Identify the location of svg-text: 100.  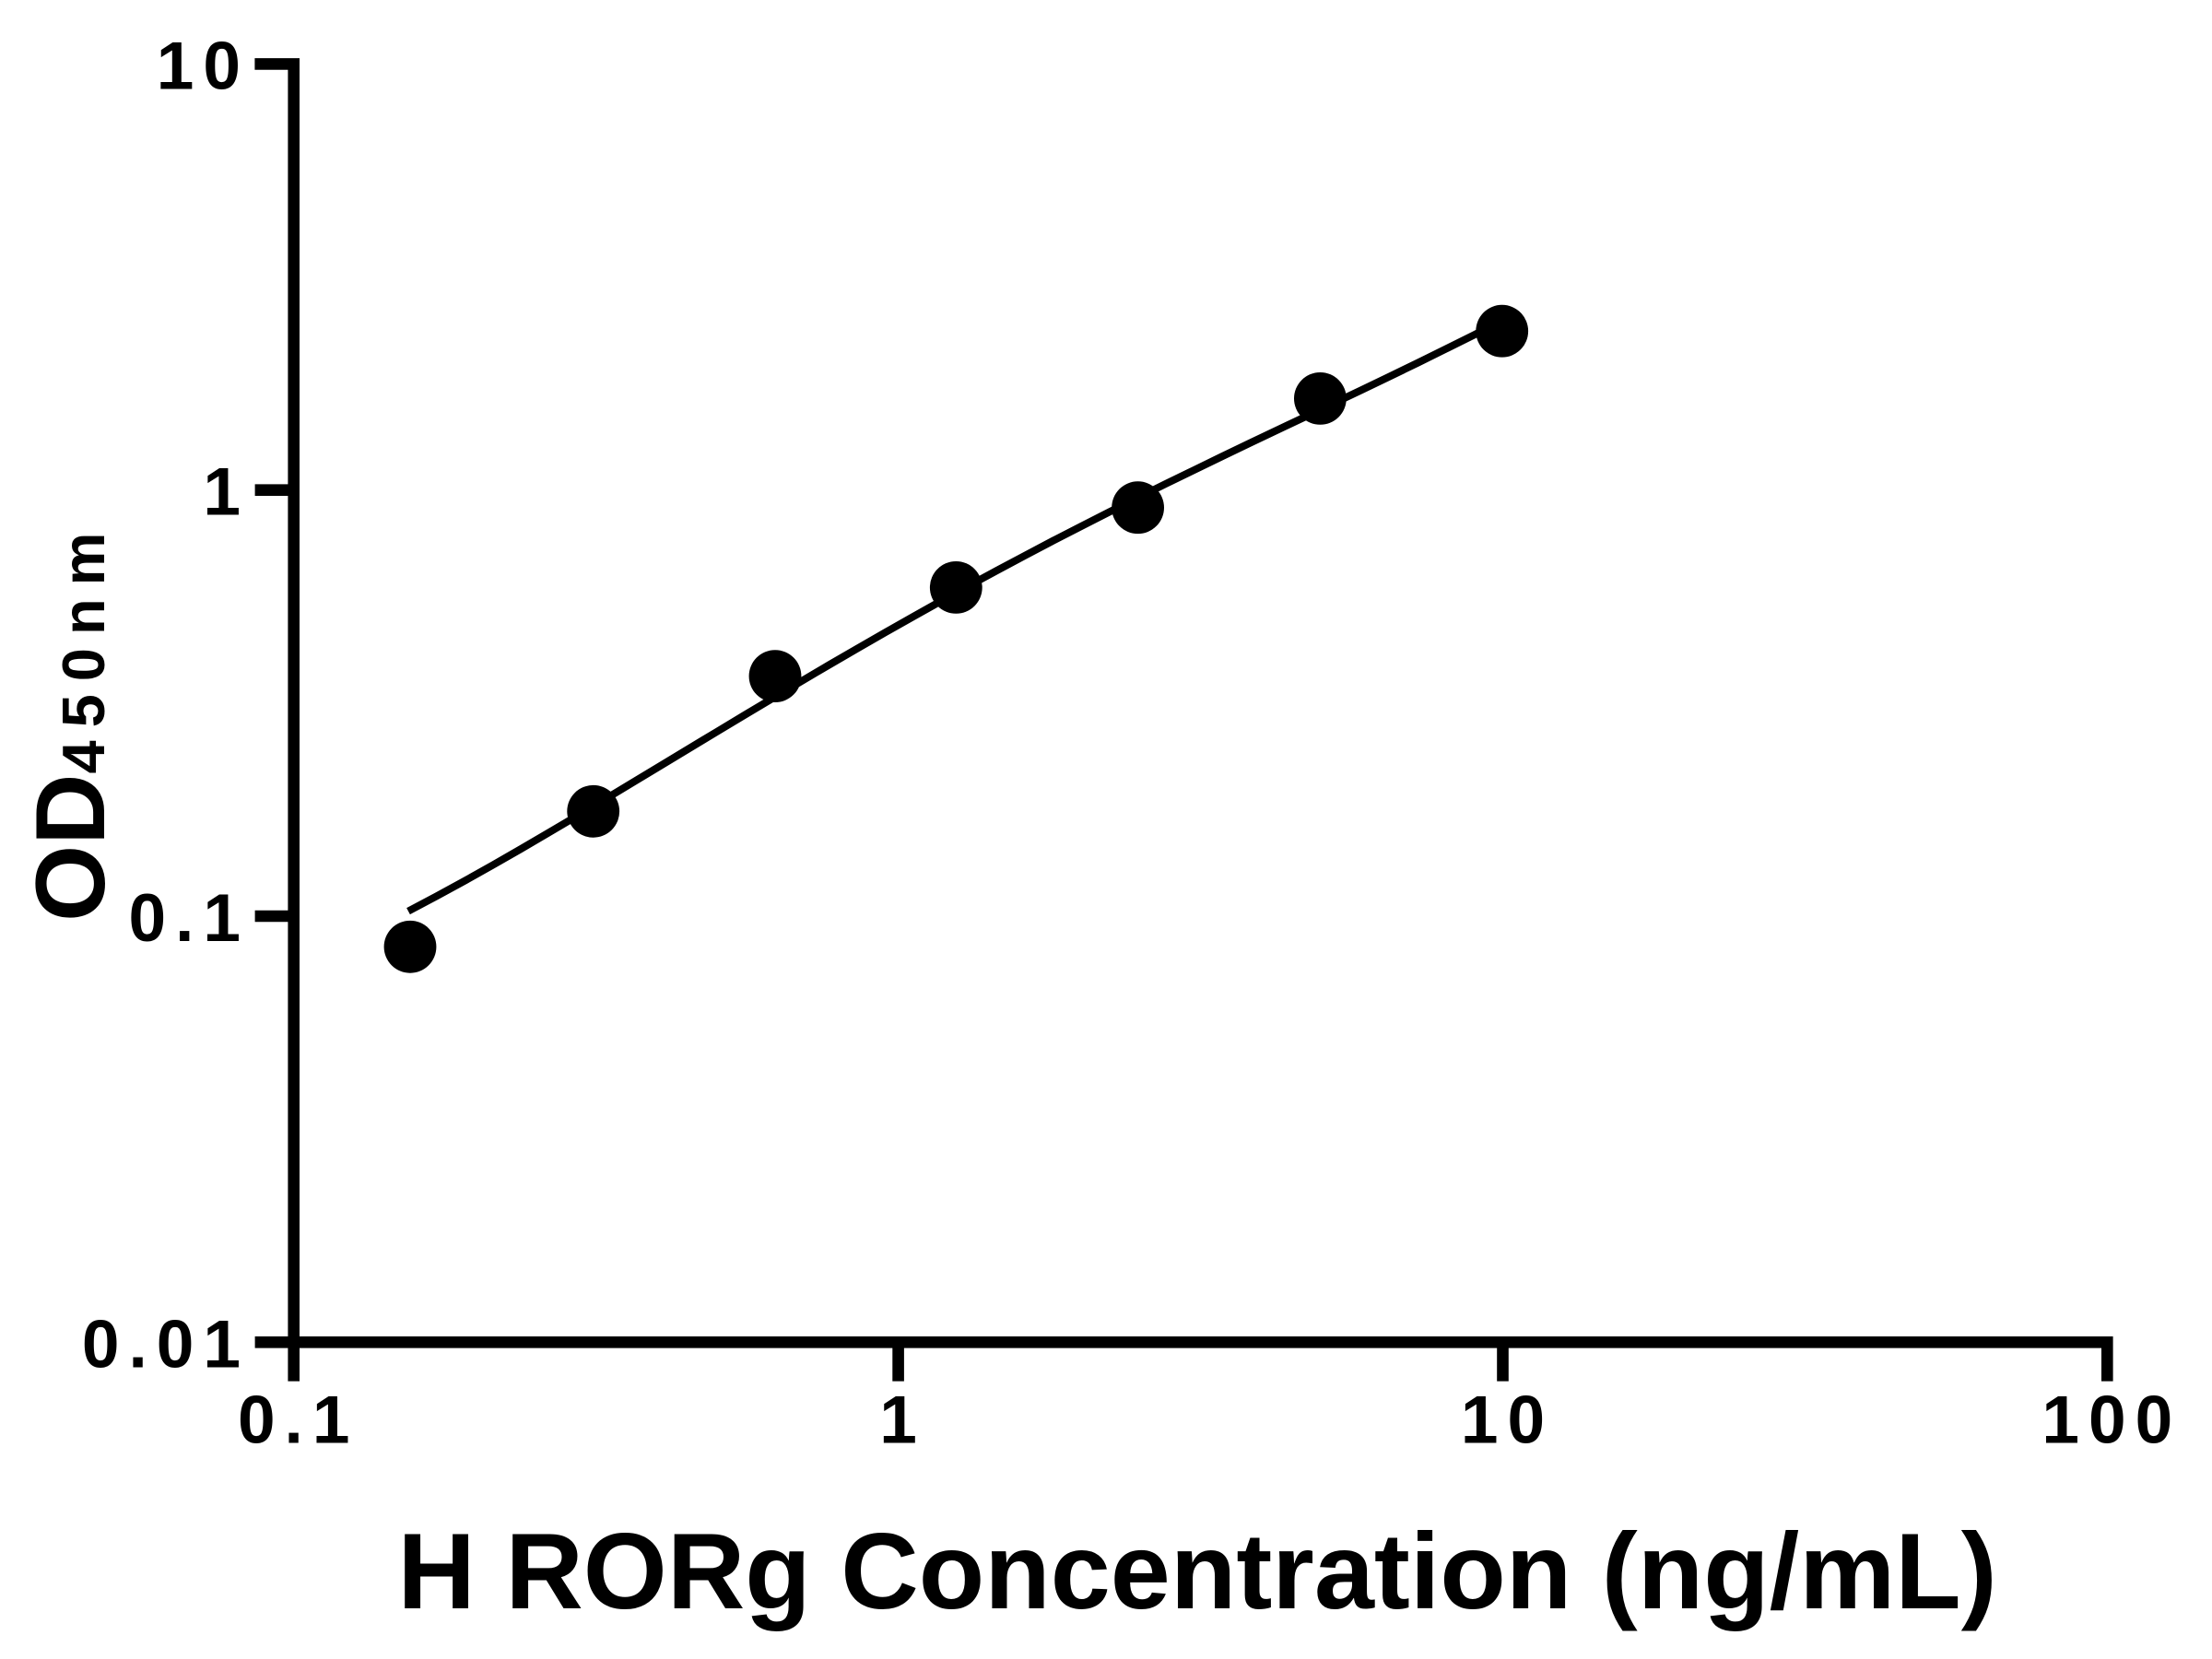
(2111, 1420).